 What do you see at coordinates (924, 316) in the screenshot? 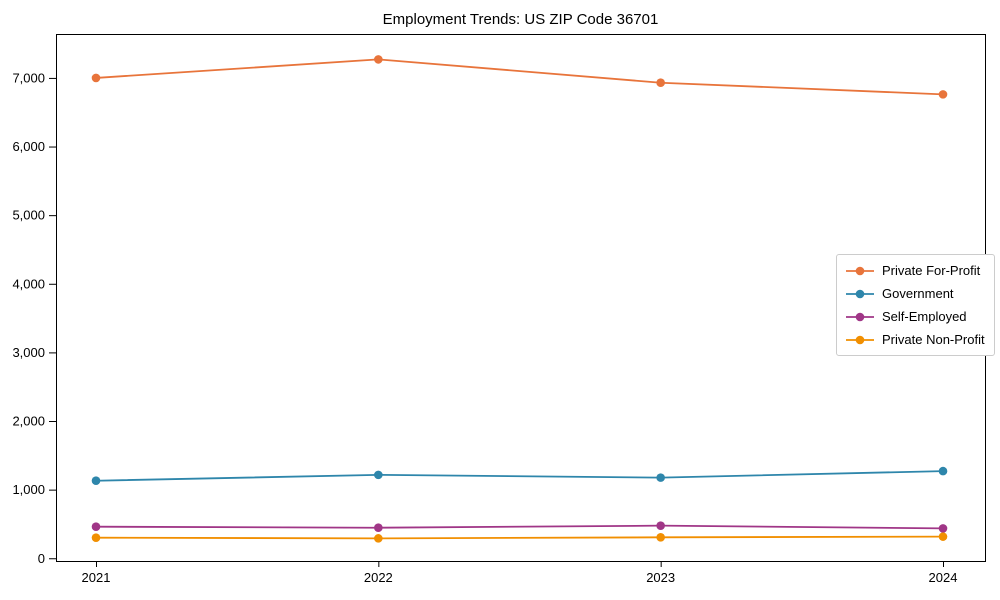
I see `legend-label: Self-Employed` at bounding box center [924, 316].